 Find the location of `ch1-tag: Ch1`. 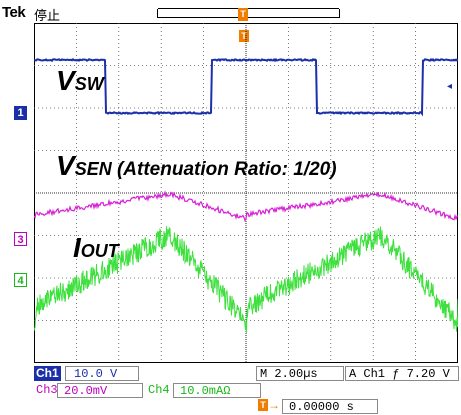

ch1-tag: Ch1 is located at coordinates (47, 373).